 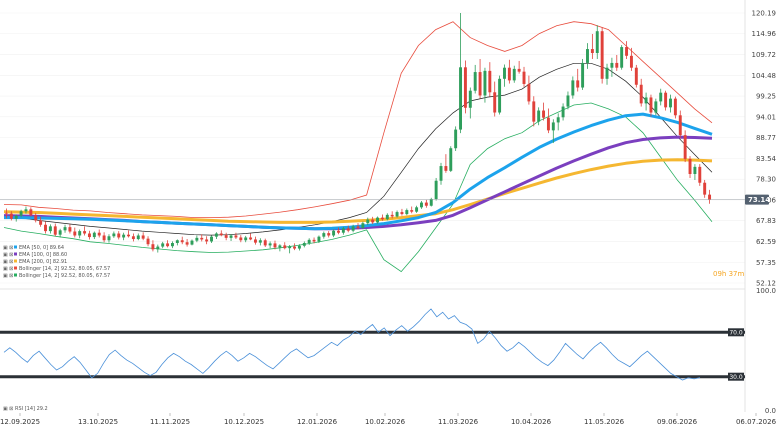 I want to click on x-tick-label: 11.11.2025, so click(x=170, y=422).